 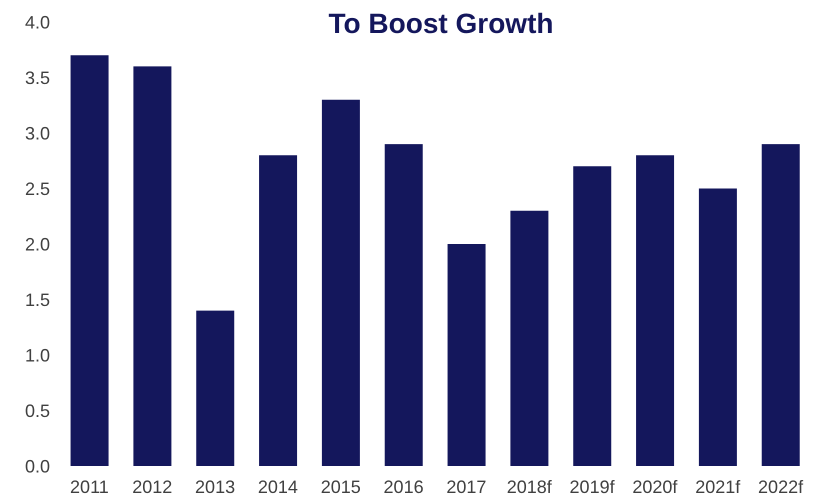 What do you see at coordinates (529, 486) in the screenshot?
I see `x-tick-label: 2018f` at bounding box center [529, 486].